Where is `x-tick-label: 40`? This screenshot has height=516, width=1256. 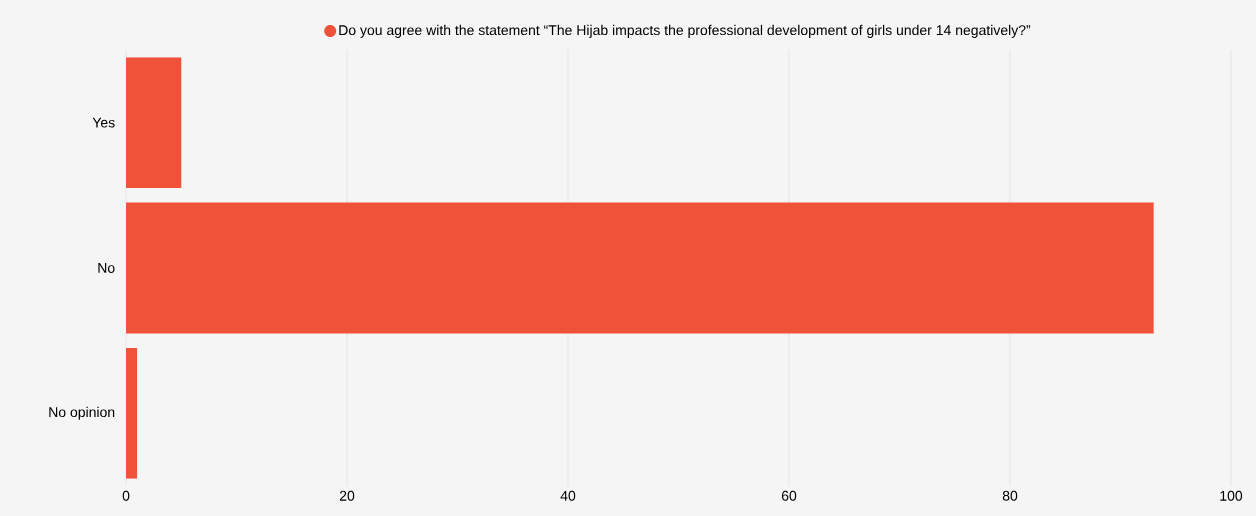
x-tick-label: 40 is located at coordinates (568, 495).